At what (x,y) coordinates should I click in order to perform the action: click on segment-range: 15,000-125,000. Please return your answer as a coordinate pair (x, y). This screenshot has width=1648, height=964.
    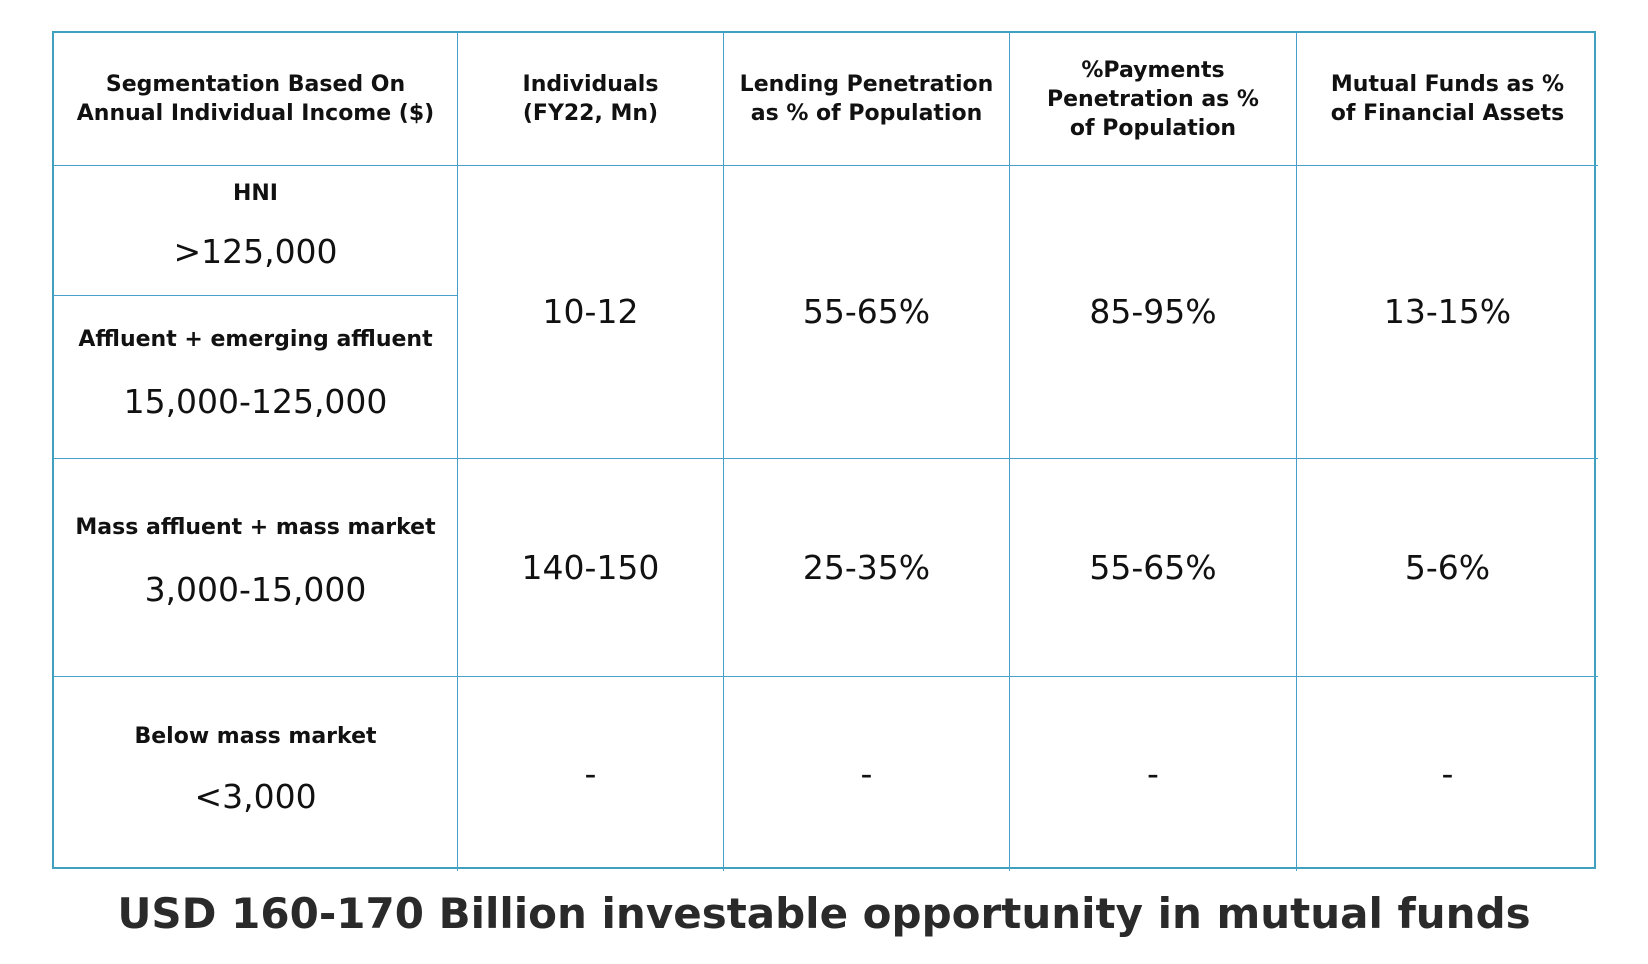
    Looking at the image, I should click on (255, 401).